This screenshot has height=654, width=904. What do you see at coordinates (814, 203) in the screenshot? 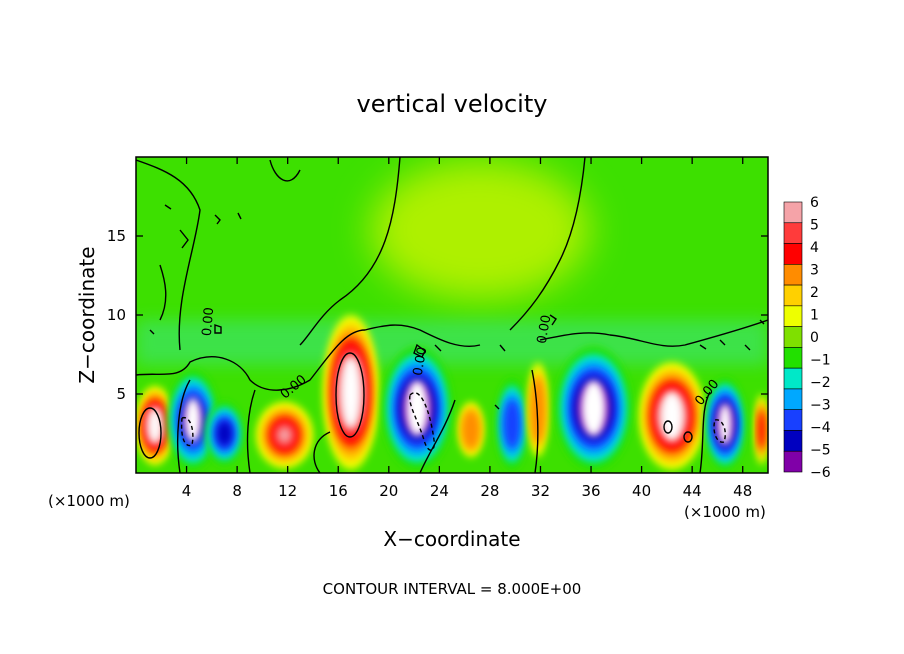
I see `colorbar-label-0: 6` at bounding box center [814, 203].